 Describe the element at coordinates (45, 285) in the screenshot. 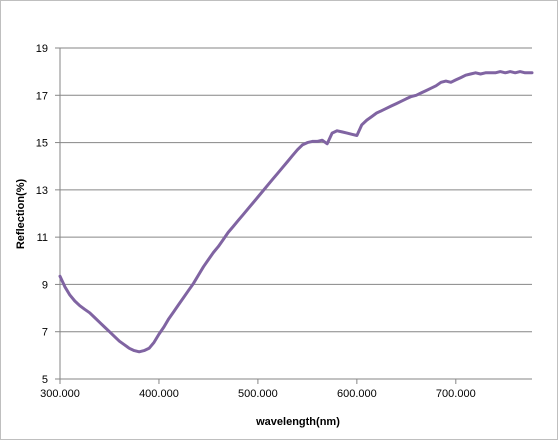

I see `y-tick-label: 9` at that location.